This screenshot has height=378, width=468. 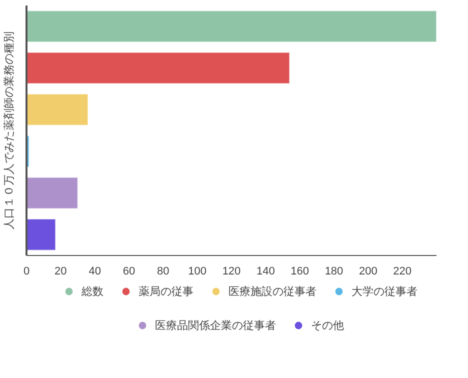 I want to click on x-tick-label: 20, so click(x=60, y=272).